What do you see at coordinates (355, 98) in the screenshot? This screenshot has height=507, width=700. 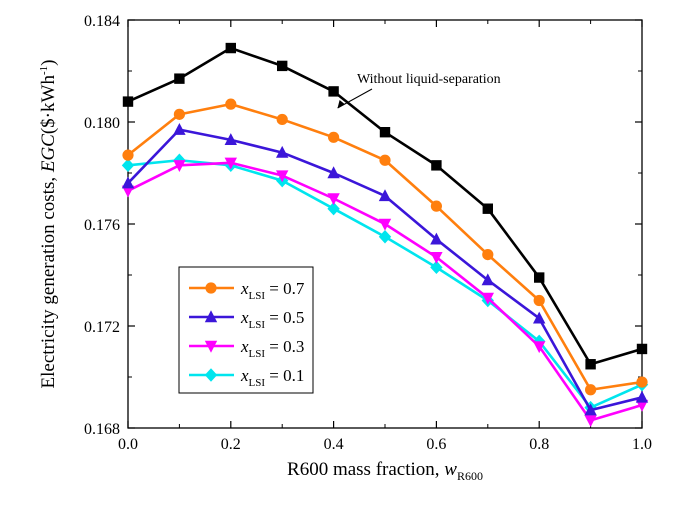 I see `annotation-arrow` at bounding box center [355, 98].